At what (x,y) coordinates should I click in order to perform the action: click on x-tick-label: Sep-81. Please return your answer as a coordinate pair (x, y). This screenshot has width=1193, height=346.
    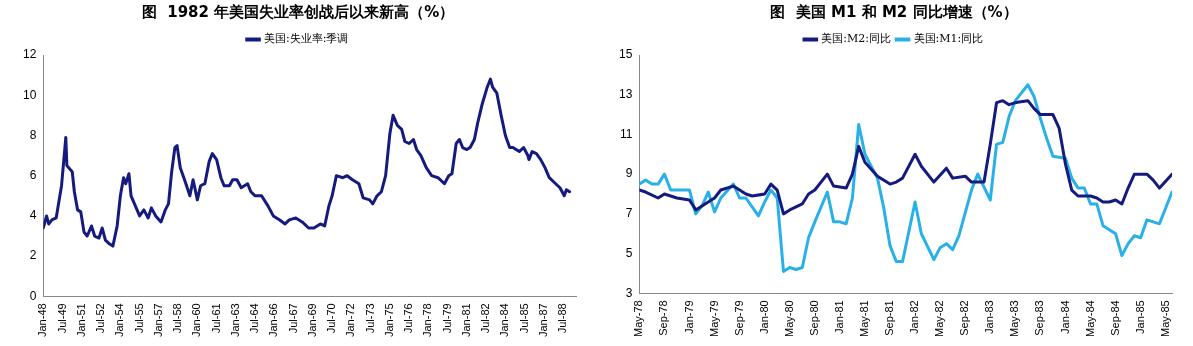
    Looking at the image, I should click on (889, 318).